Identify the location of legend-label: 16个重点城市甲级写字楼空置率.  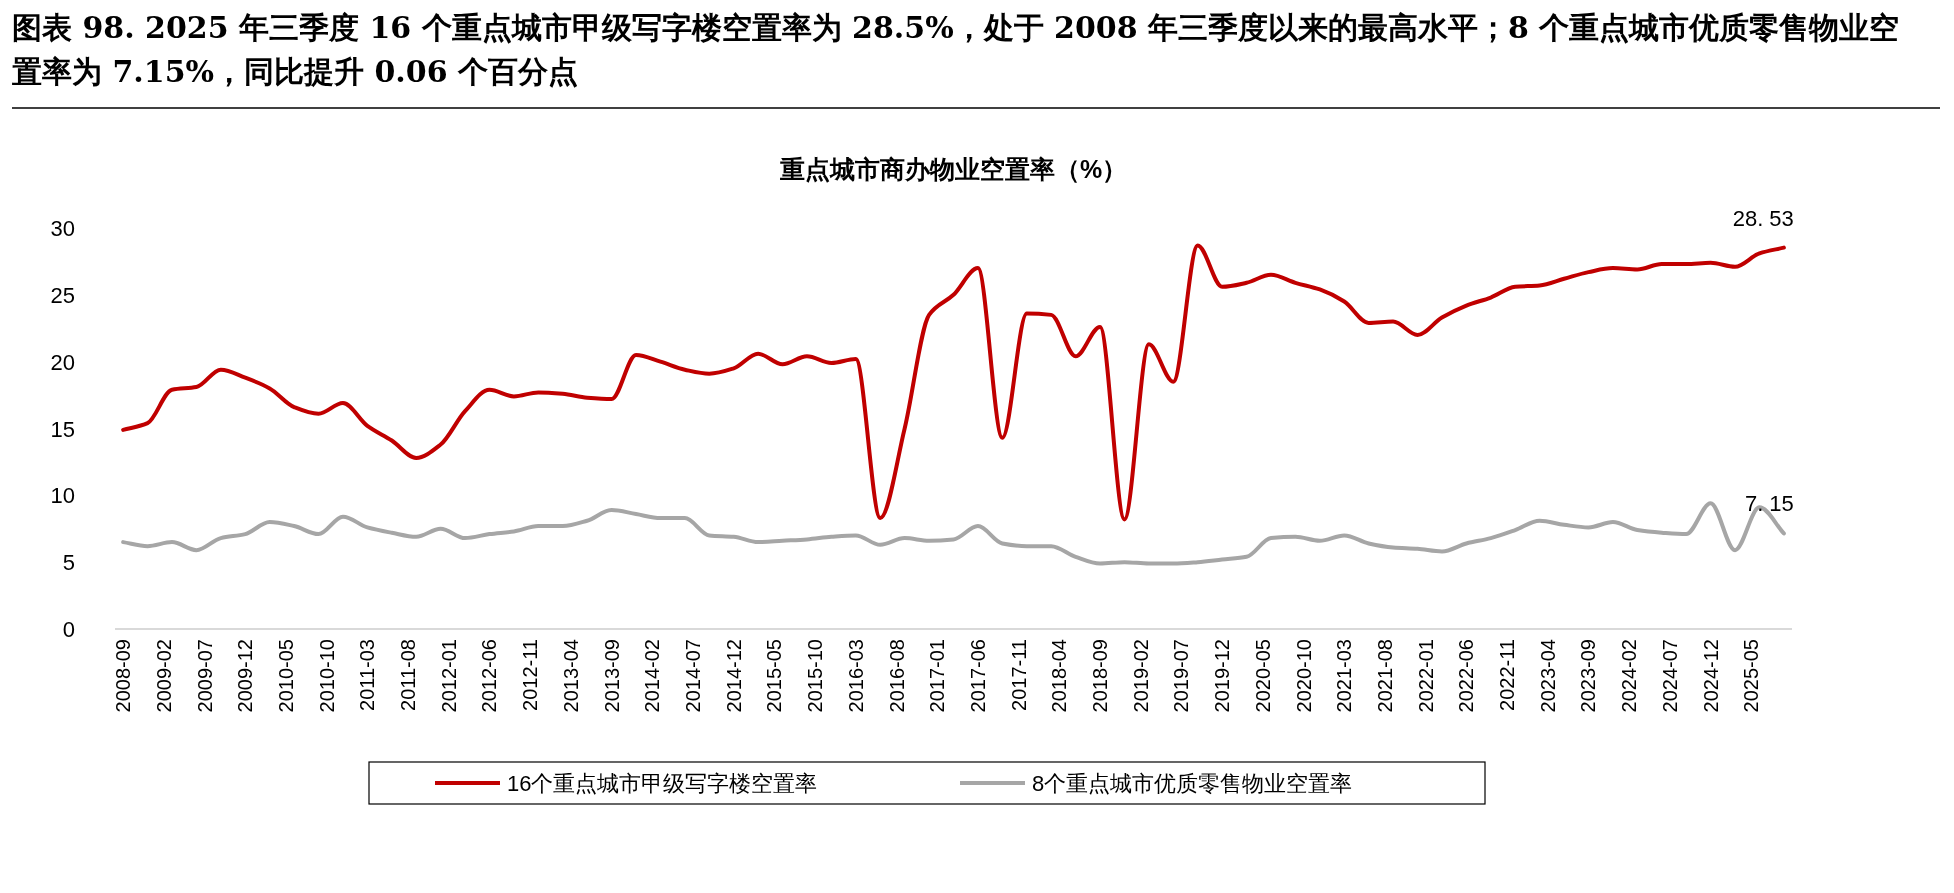
(662, 783).